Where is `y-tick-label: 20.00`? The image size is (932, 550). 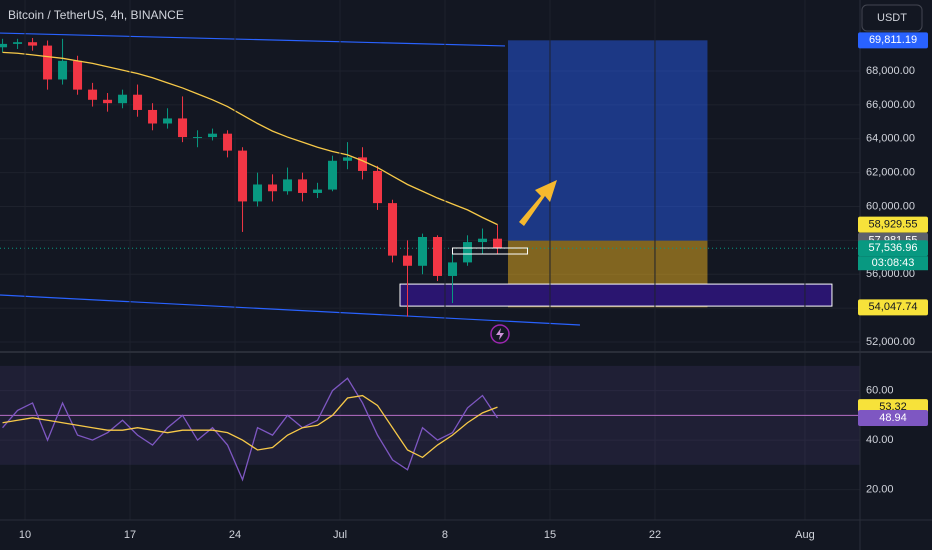 y-tick-label: 20.00 is located at coordinates (880, 489).